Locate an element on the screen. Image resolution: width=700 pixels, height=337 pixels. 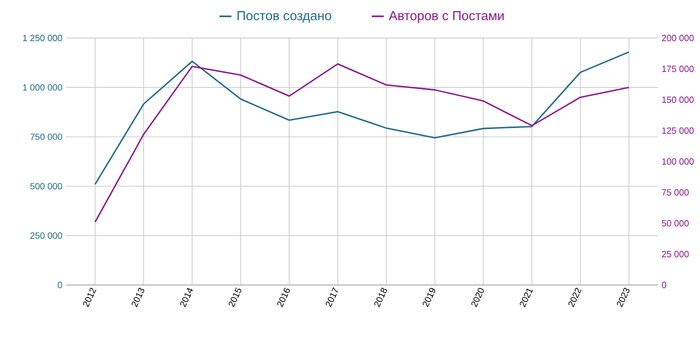
x-tick-label: 2019 is located at coordinates (429, 298).